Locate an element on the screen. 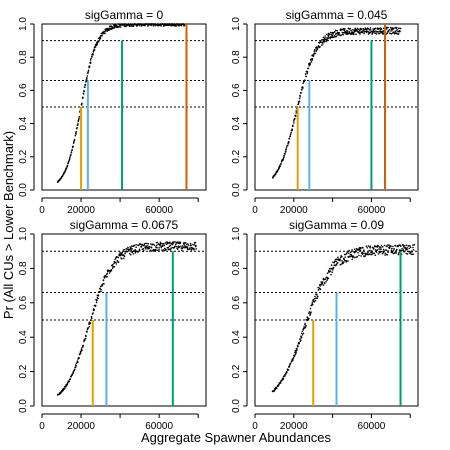 This screenshot has height=450, width=450. y-tick-label: 1.0 is located at coordinates (236, 234).